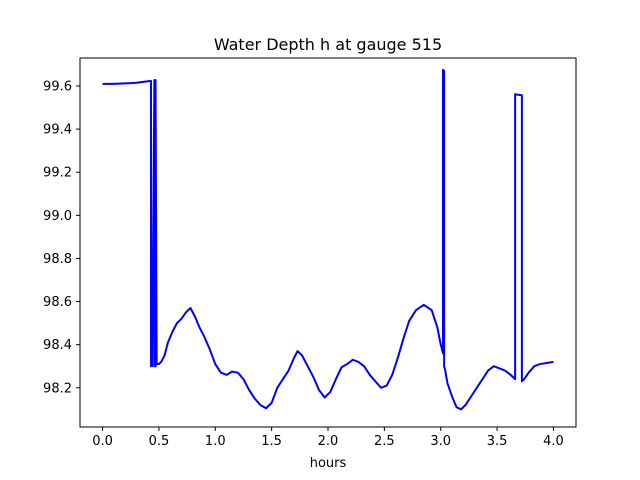 This screenshot has height=480, width=640. I want to click on y-tick-label: 99.6, so click(57, 87).